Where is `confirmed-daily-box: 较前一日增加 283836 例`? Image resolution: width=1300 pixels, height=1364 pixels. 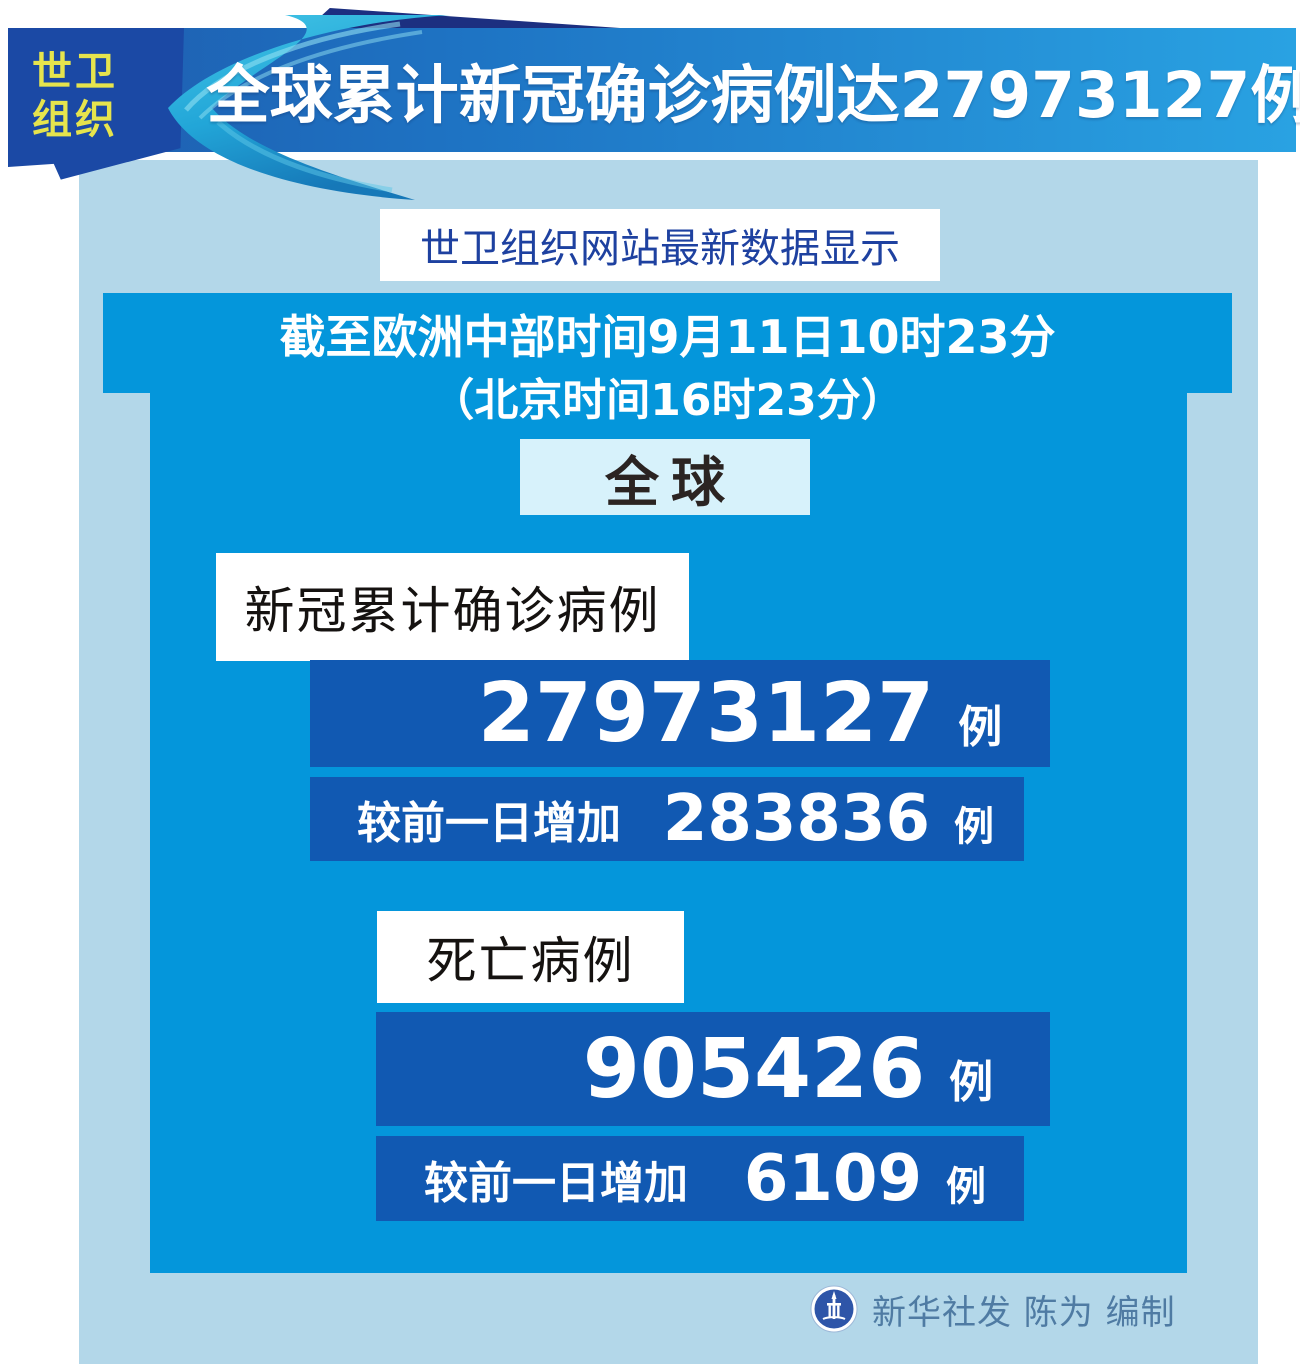 confirmed-daily-box: 较前一日增加 283836 例 is located at coordinates (667, 819).